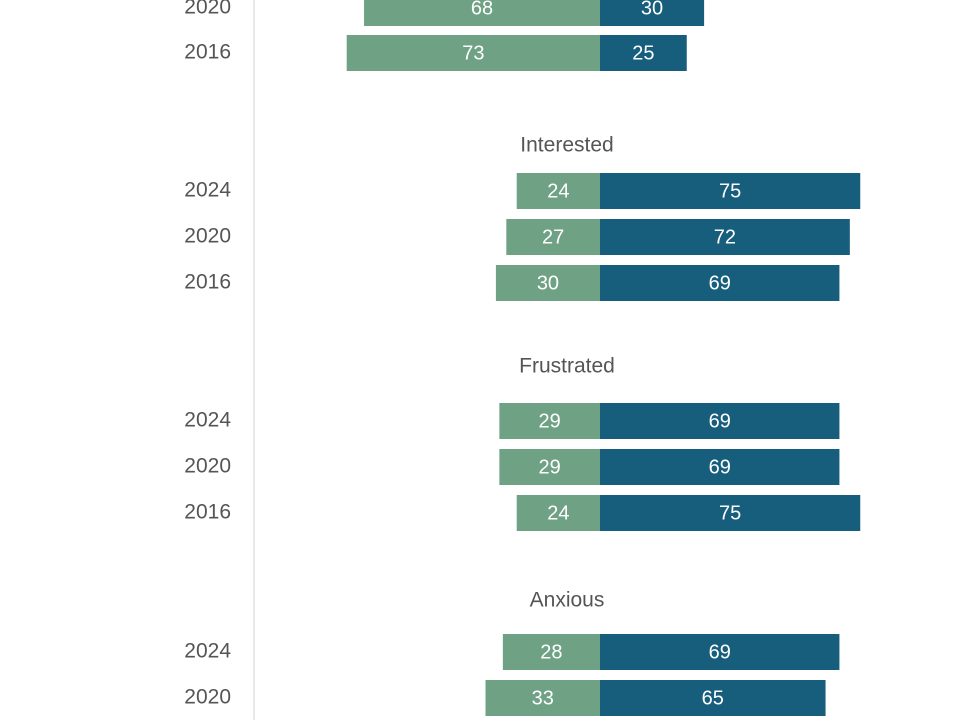 The image size is (980, 720). I want to click on bar-left-value: 33, so click(543, 698).